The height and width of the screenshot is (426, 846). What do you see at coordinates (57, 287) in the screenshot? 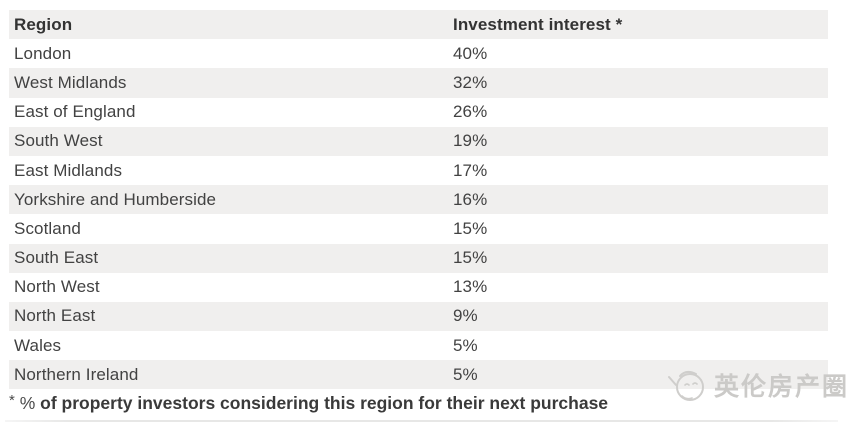
I see `region-cell: North West` at bounding box center [57, 287].